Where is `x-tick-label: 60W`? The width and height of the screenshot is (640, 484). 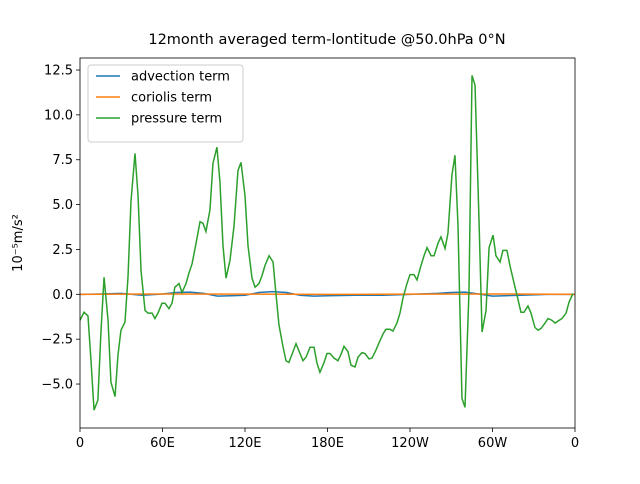
x-tick-label: 60W is located at coordinates (493, 443).